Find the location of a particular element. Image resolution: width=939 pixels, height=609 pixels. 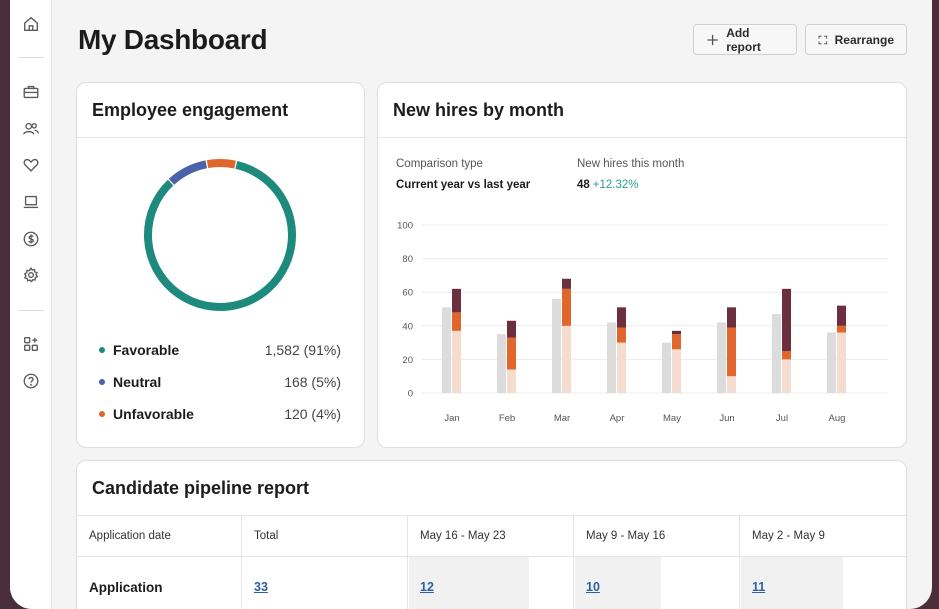

plus-icon is located at coordinates (712, 39).